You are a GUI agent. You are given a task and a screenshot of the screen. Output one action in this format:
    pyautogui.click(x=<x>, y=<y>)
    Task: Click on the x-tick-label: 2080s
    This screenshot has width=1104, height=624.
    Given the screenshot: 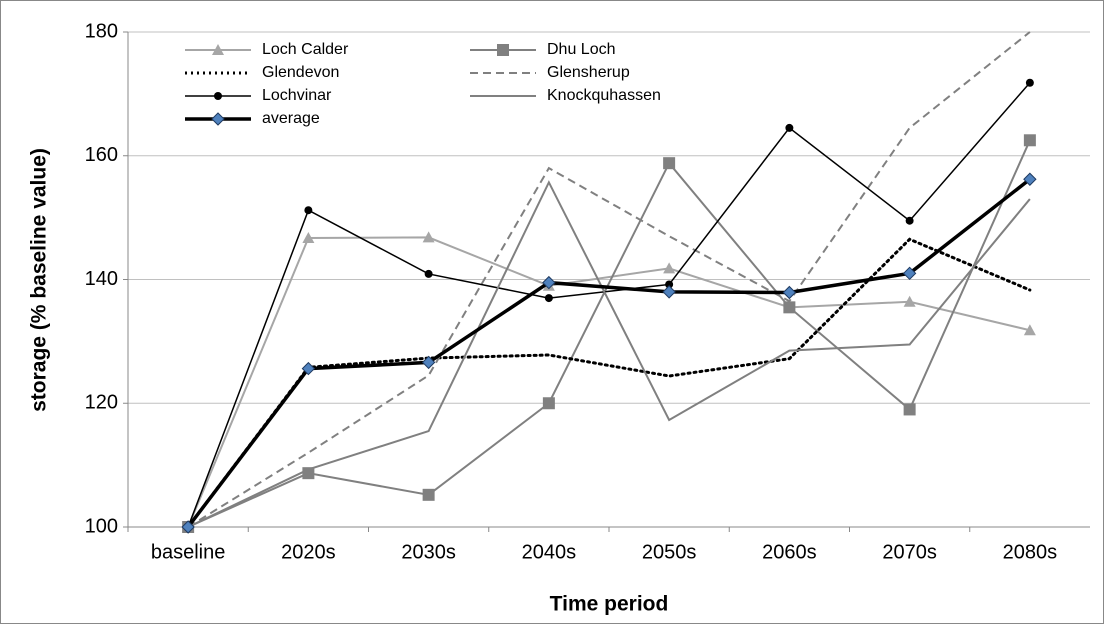 What is the action you would take?
    pyautogui.click(x=1030, y=552)
    